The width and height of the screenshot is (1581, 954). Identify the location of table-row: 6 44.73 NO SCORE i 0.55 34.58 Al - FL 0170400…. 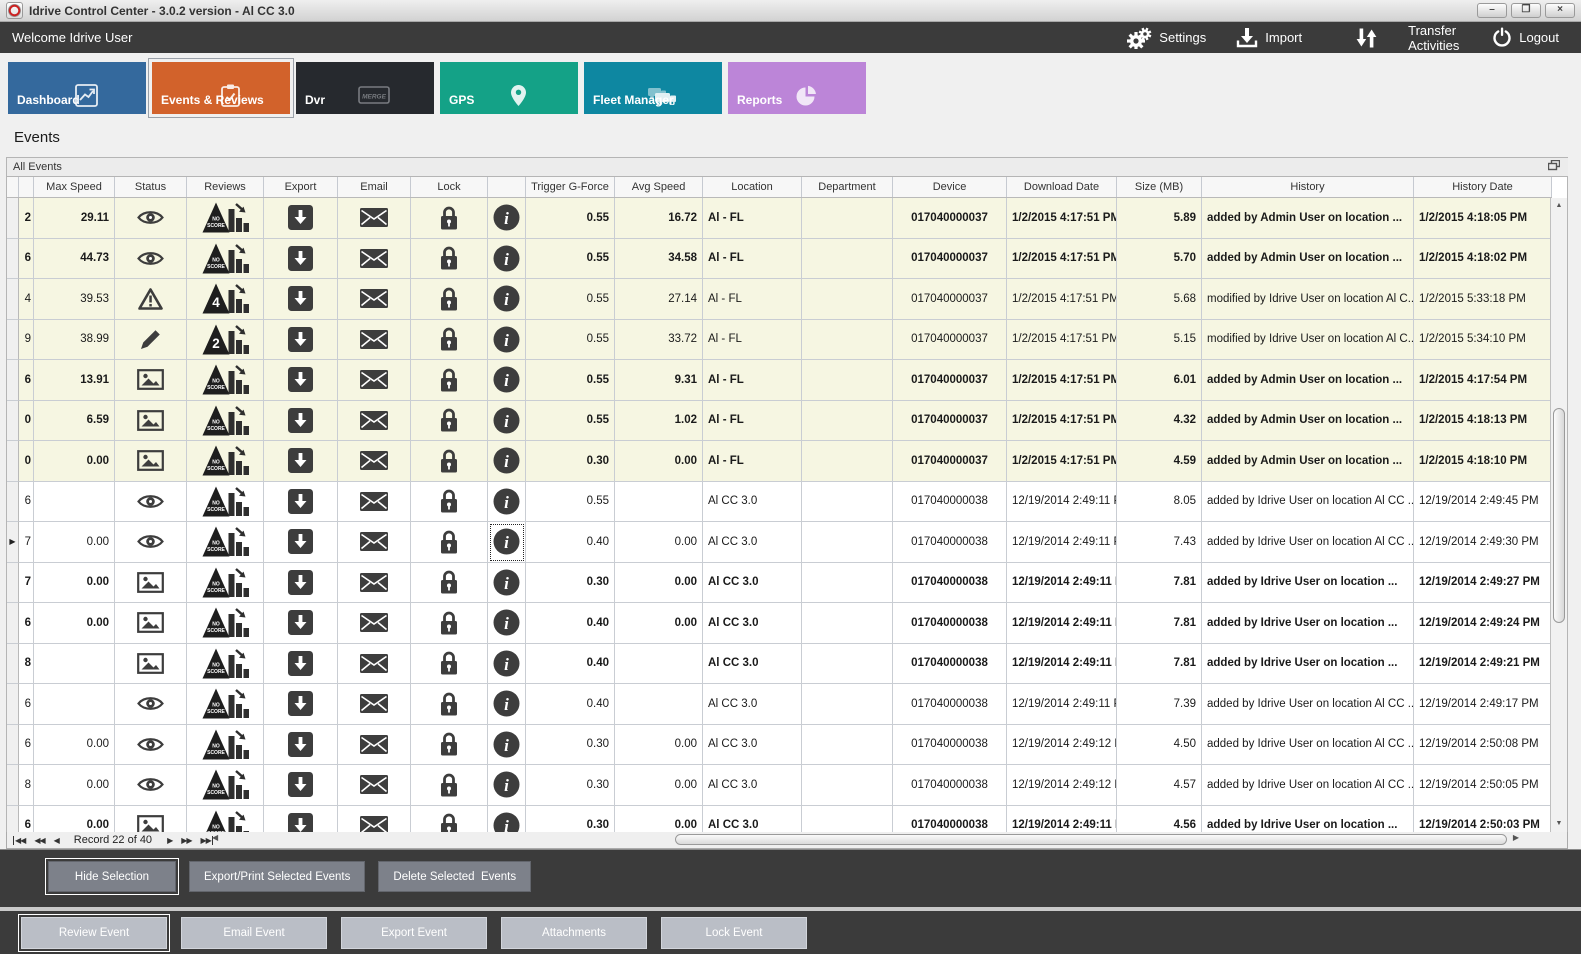
(779, 258).